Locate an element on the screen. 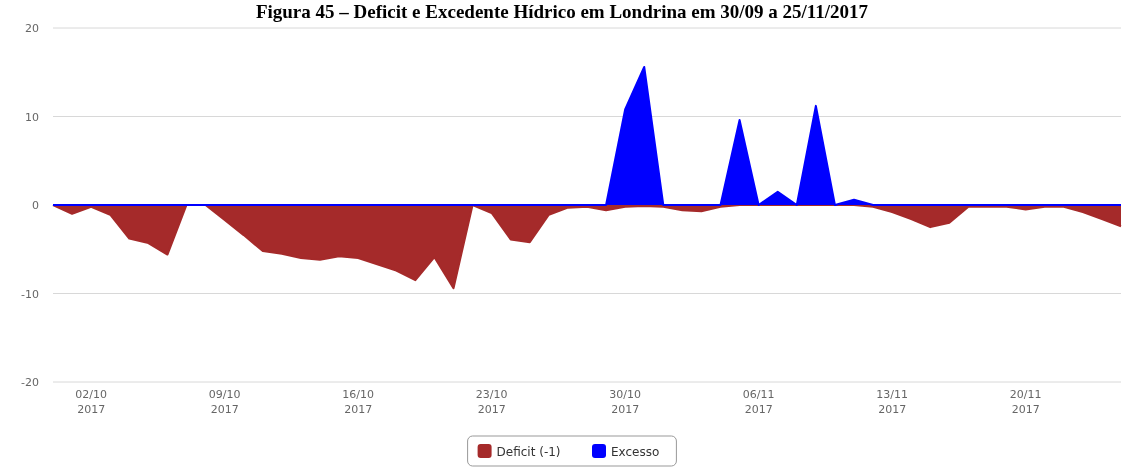 This screenshot has height=470, width=1124. legend-label: Deficit (-1) is located at coordinates (528, 451).